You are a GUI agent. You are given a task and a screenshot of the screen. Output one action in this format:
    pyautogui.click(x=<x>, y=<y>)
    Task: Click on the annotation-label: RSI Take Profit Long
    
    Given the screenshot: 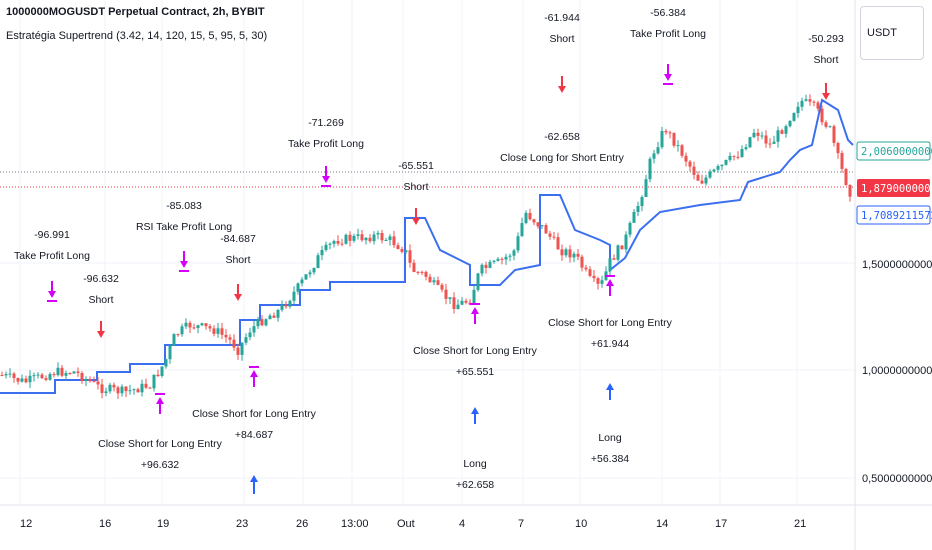 What is the action you would take?
    pyautogui.click(x=184, y=227)
    